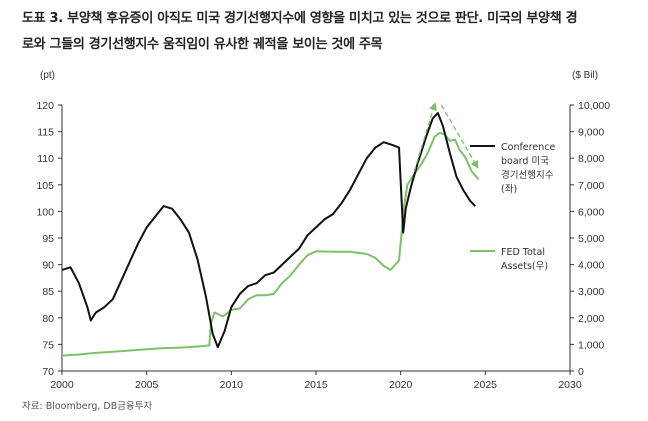 The image size is (648, 421). Describe the element at coordinates (87, 406) in the screenshot. I see `source-note: 자료: Bloomberg, DB금융투자` at that location.